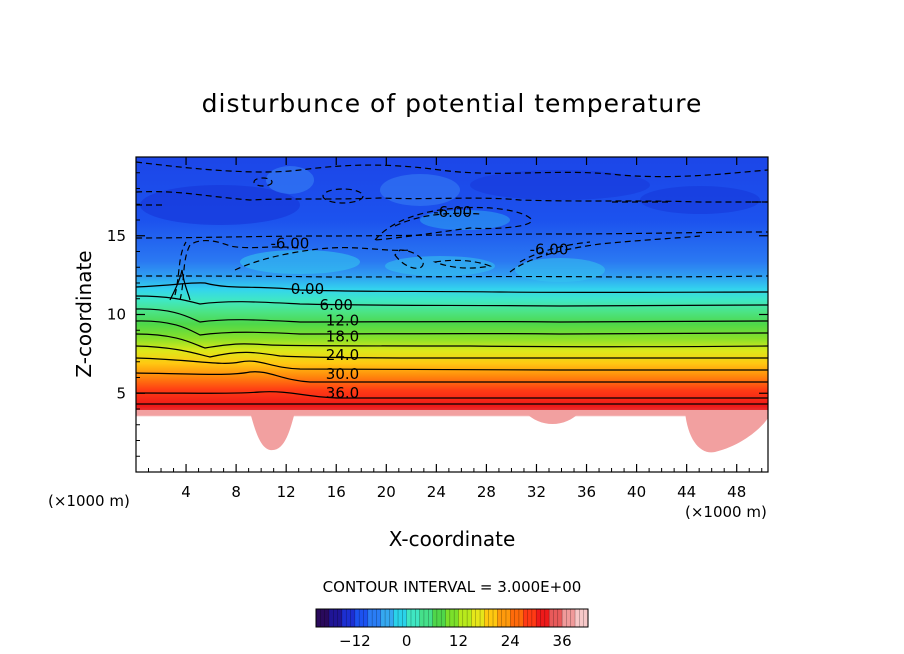 The height and width of the screenshot is (654, 904). What do you see at coordinates (686, 492) in the screenshot?
I see `x-tick-label: 44` at bounding box center [686, 492].